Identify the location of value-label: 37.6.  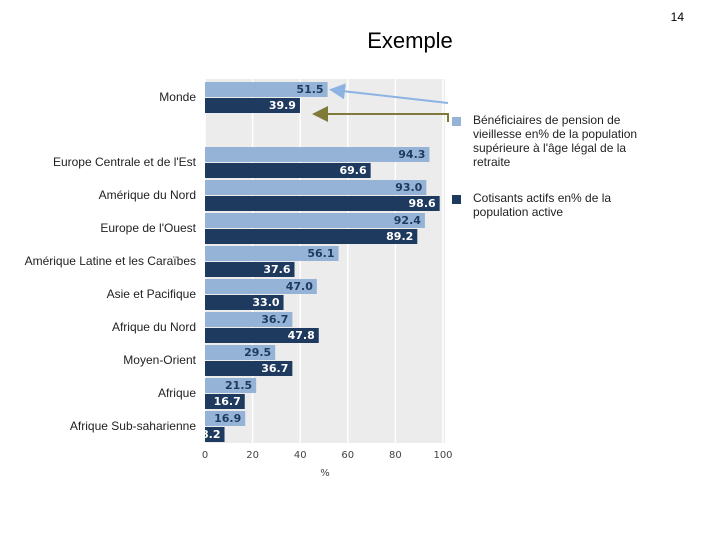
(276, 269).